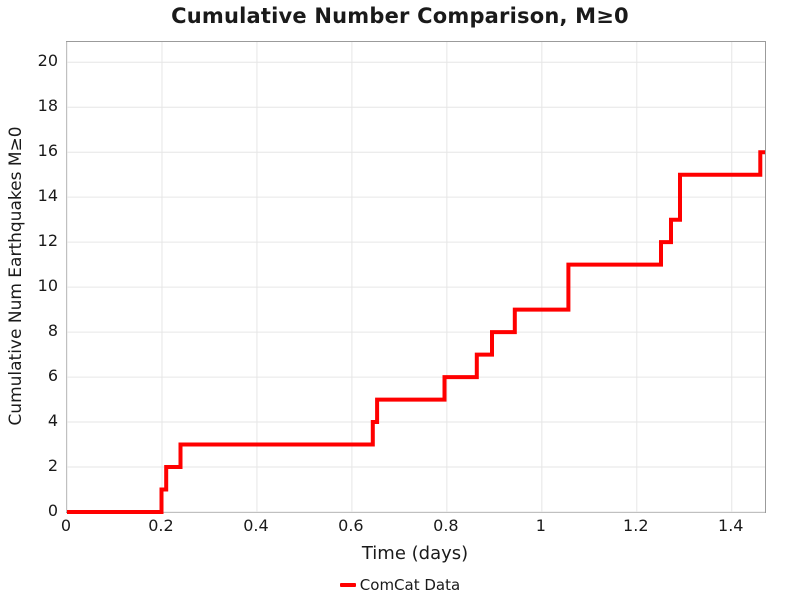 Image resolution: width=800 pixels, height=600 pixels. What do you see at coordinates (161, 525) in the screenshot?
I see `x-tick-label: 0.2` at bounding box center [161, 525].